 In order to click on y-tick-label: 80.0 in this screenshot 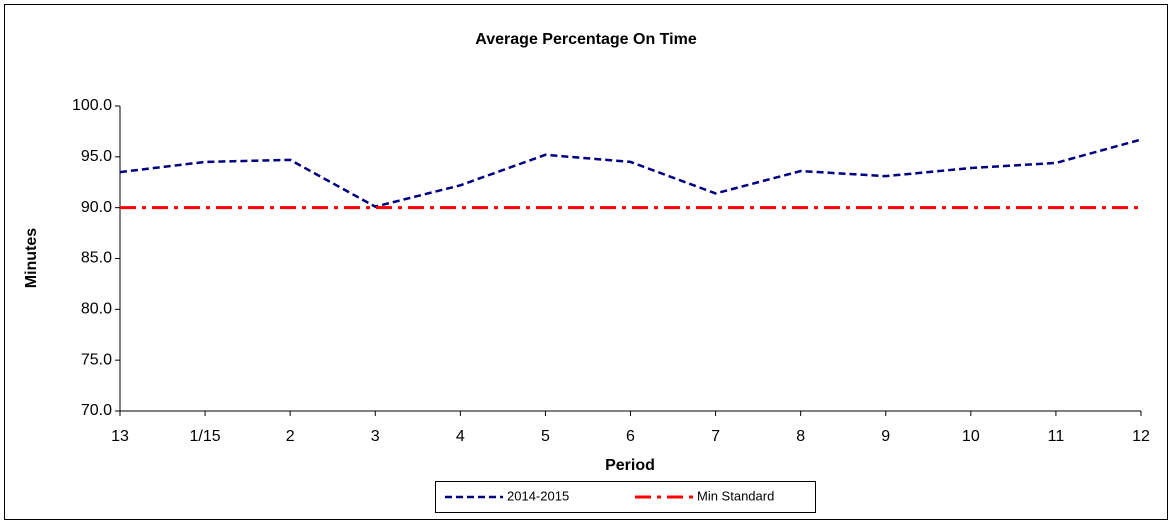, I will do `click(96, 309)`.